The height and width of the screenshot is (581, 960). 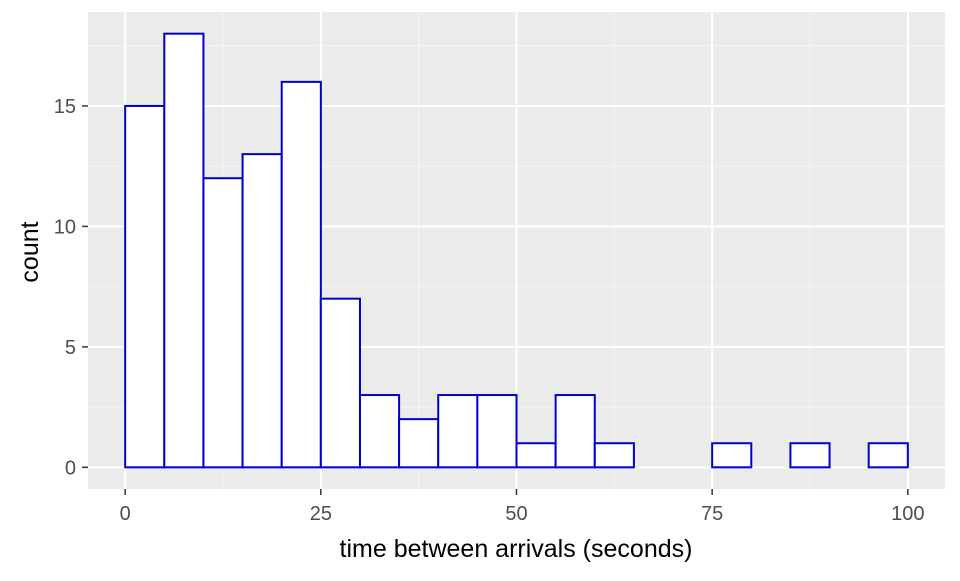 I want to click on y-axis-ticks: 0 5 10 15, so click(x=71, y=287).